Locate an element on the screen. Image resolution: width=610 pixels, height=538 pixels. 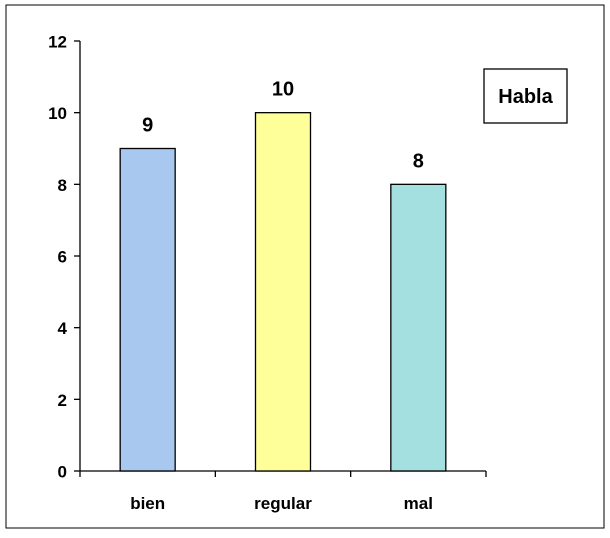
legend-label: Habla is located at coordinates (525, 97).